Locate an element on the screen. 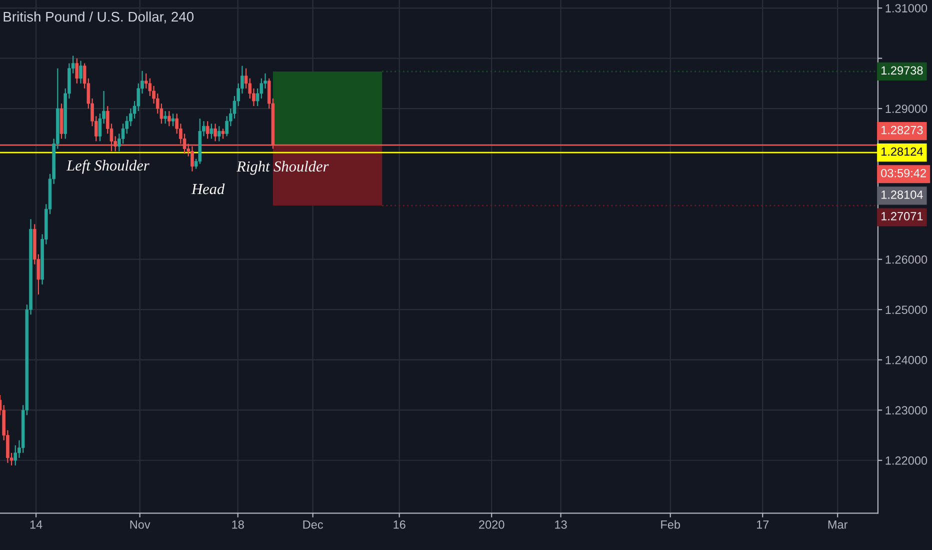 This screenshot has width=932, height=550. y-tick-label: 1.23000 is located at coordinates (907, 410).